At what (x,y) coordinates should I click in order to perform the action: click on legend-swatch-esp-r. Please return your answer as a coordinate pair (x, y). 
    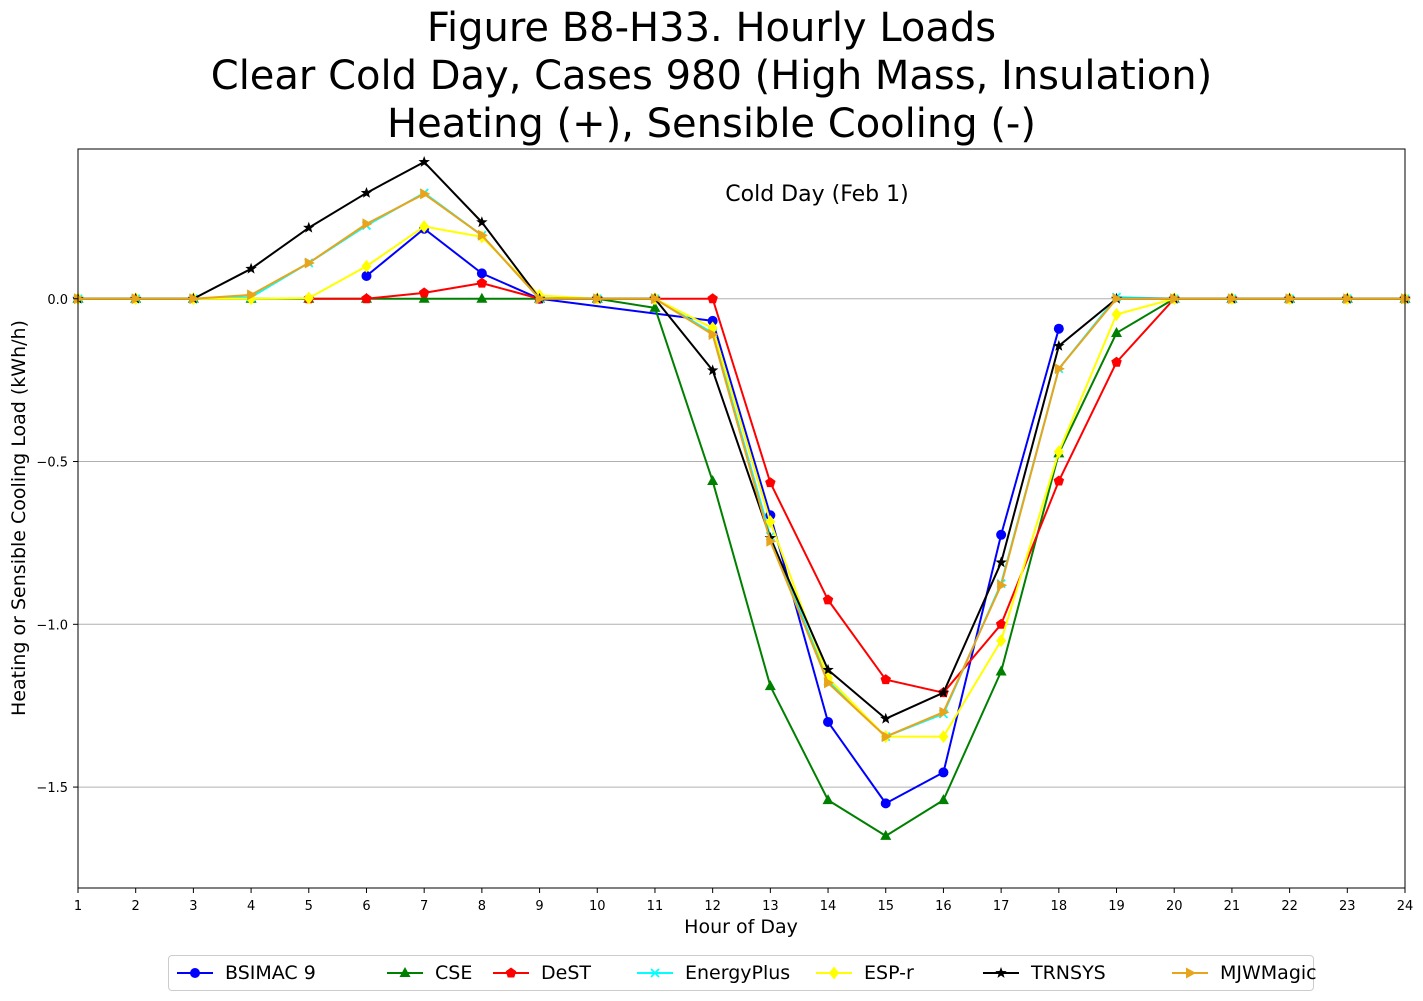
    Looking at the image, I should click on (834, 973).